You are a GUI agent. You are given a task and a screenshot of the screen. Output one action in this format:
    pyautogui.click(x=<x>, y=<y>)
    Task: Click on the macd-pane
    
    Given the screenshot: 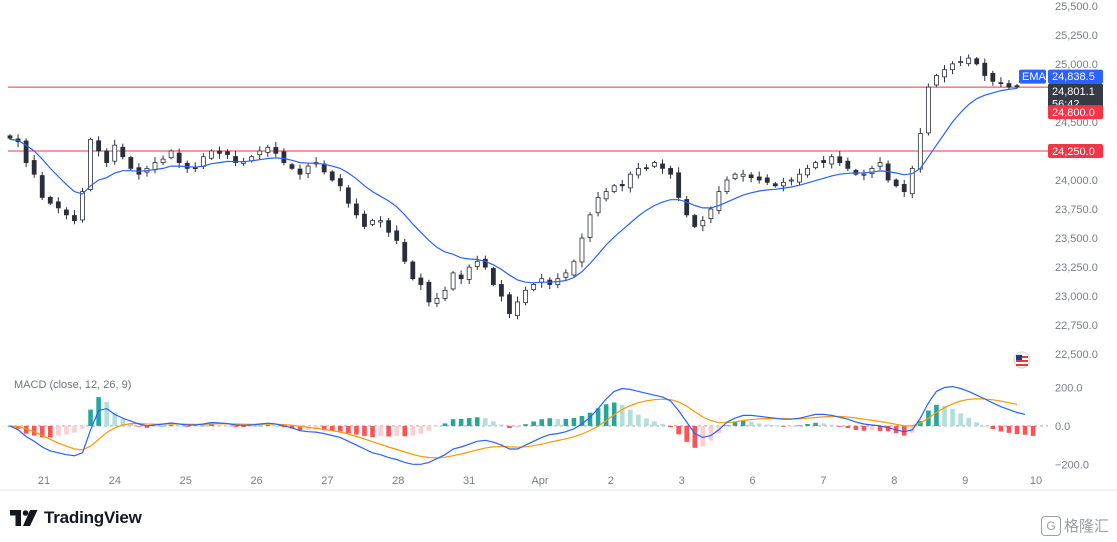 What is the action you would take?
    pyautogui.click(x=527, y=425)
    